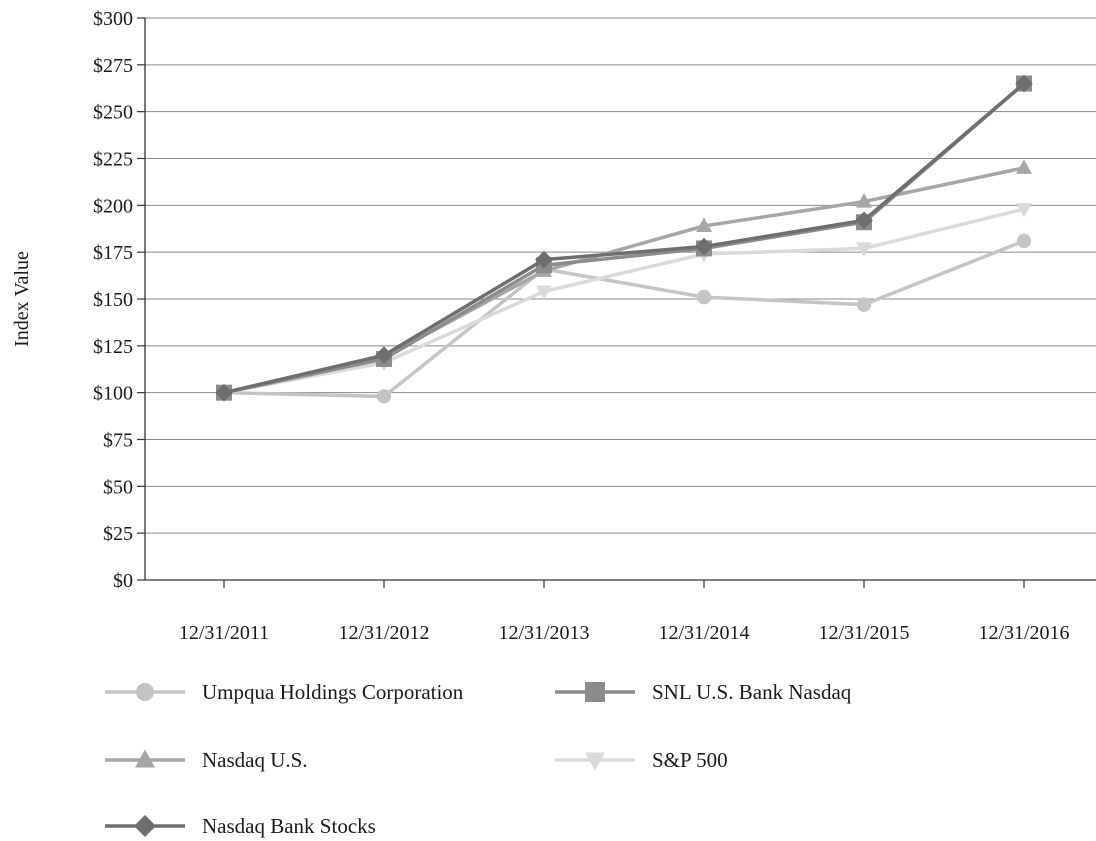 This screenshot has height=841, width=1096. I want to click on series-line, so click(624, 319).